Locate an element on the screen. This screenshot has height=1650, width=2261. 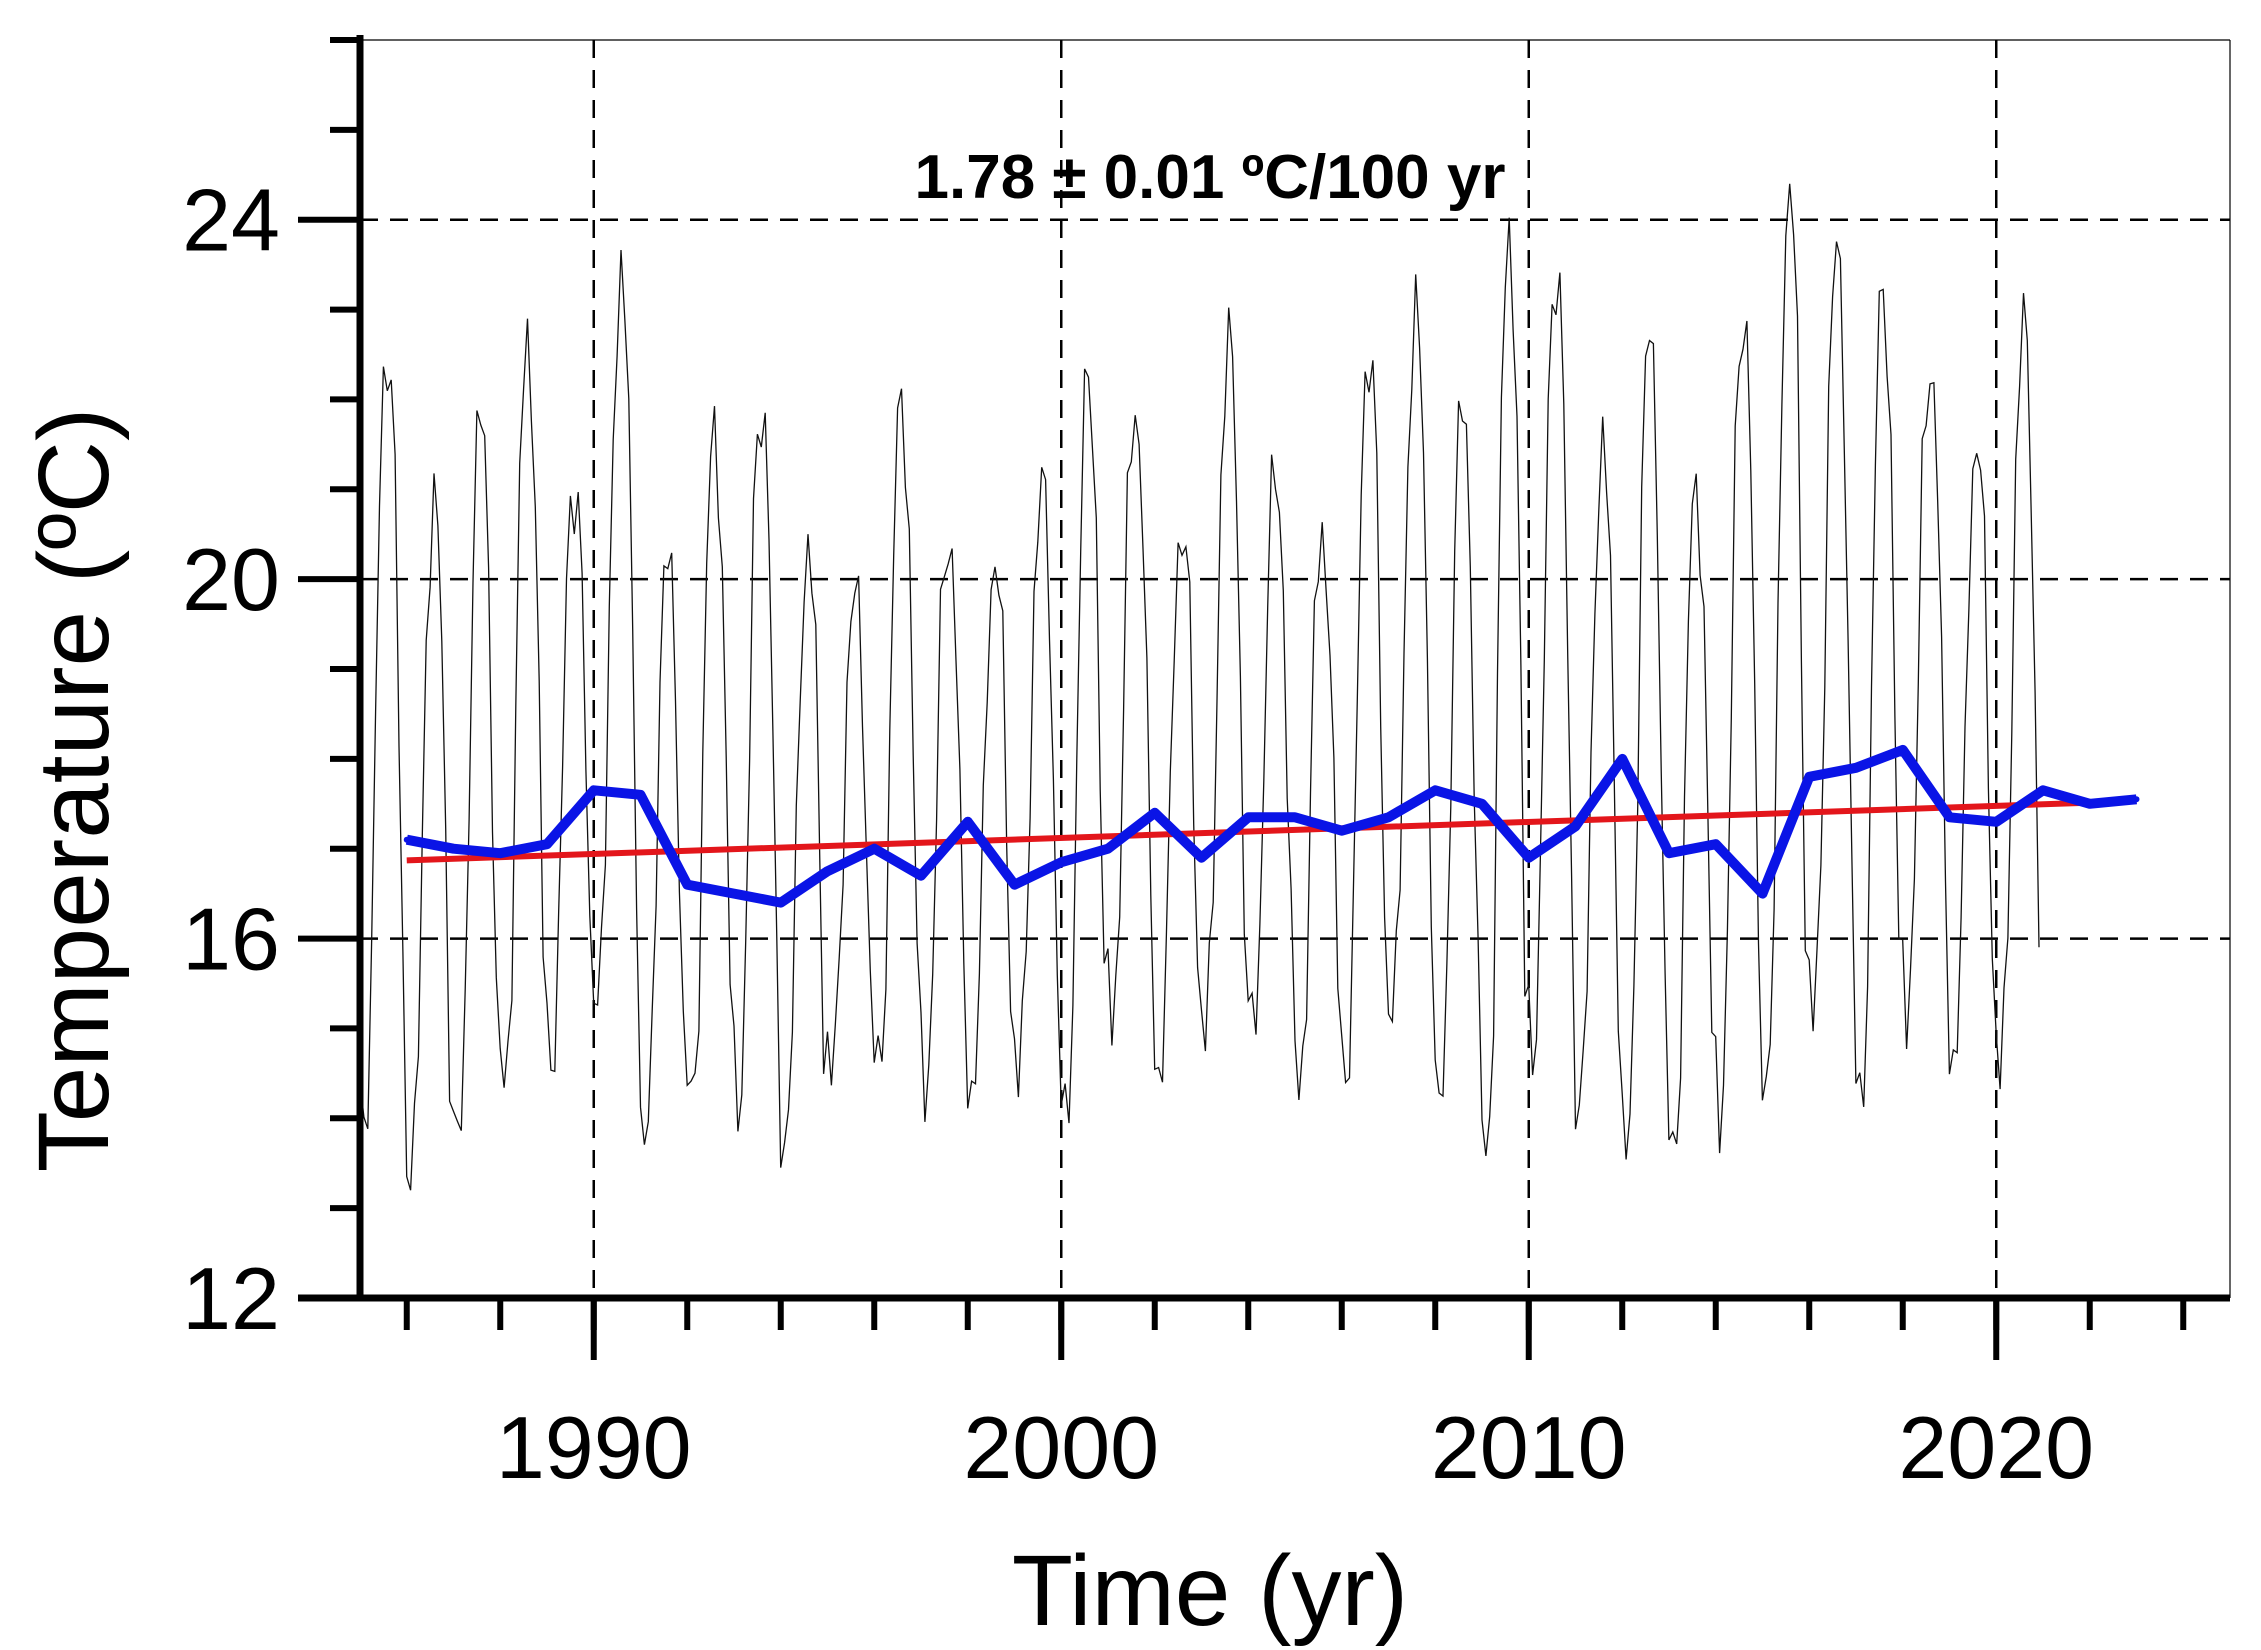
x-axis-title: Time (yr) is located at coordinates (1210, 1591).